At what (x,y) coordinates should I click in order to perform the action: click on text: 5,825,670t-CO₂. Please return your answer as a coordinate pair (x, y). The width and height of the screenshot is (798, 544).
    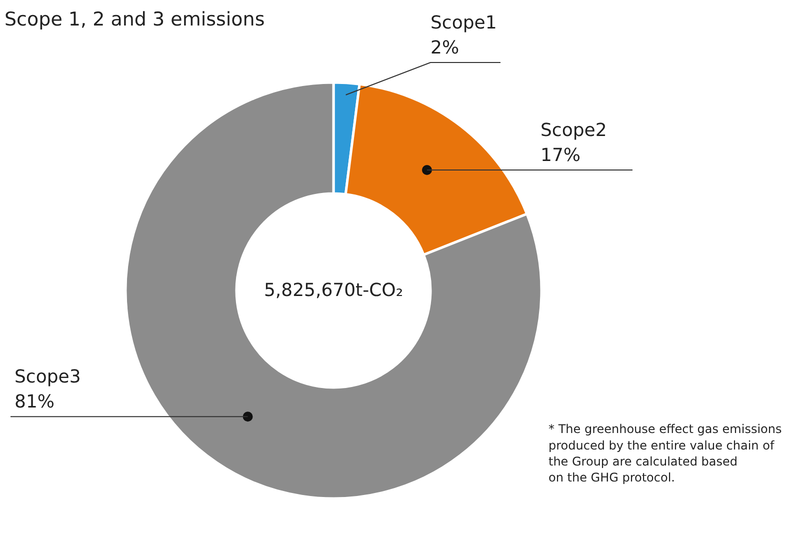
    Looking at the image, I should click on (334, 290).